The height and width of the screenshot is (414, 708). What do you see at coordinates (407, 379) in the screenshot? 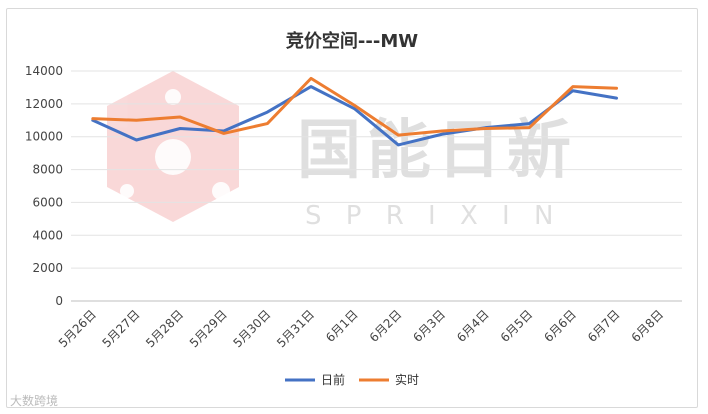
I see `legend-label-series-1: 实时` at bounding box center [407, 379].